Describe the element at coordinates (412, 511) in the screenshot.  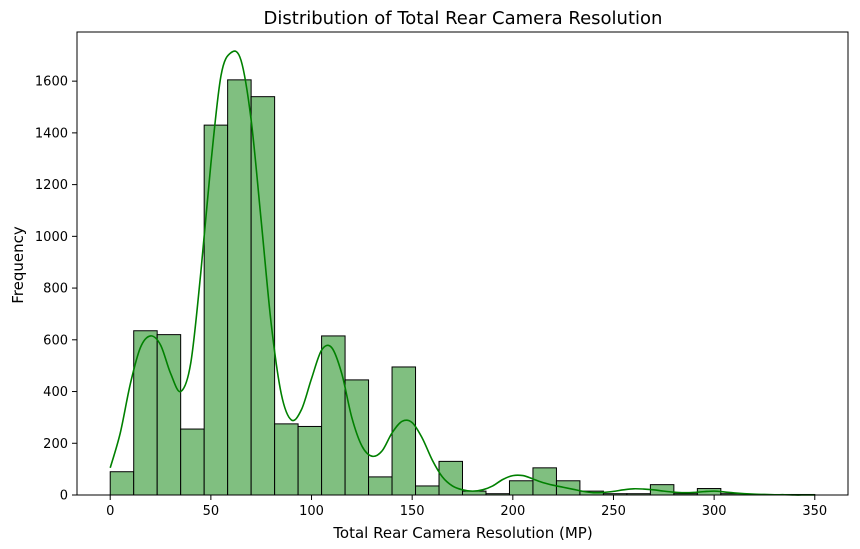
I see `x-tick-label: 150` at that location.